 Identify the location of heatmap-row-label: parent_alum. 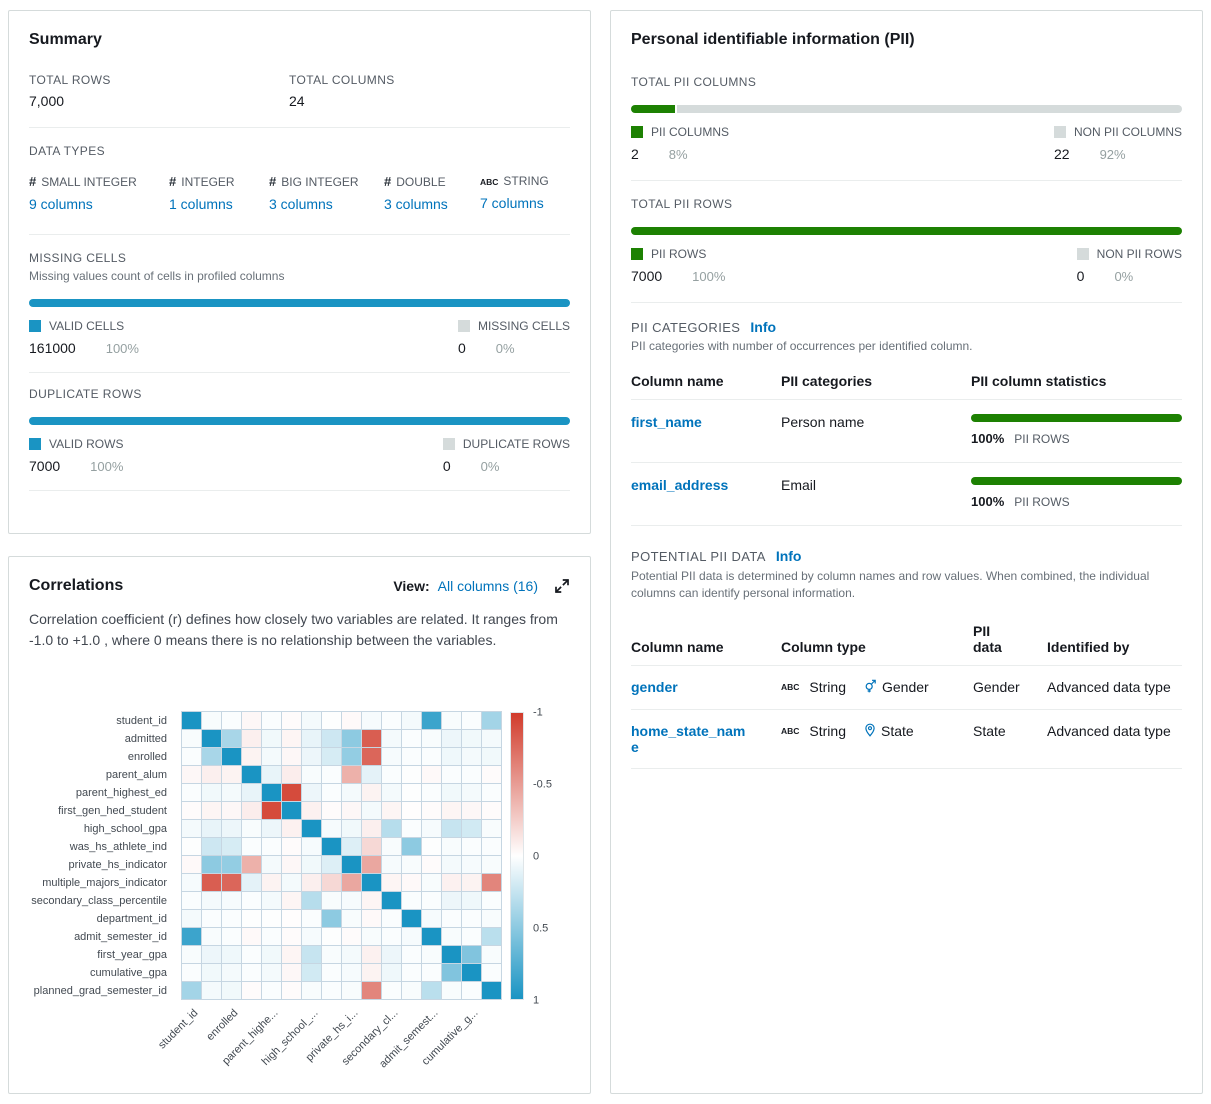
(136, 775).